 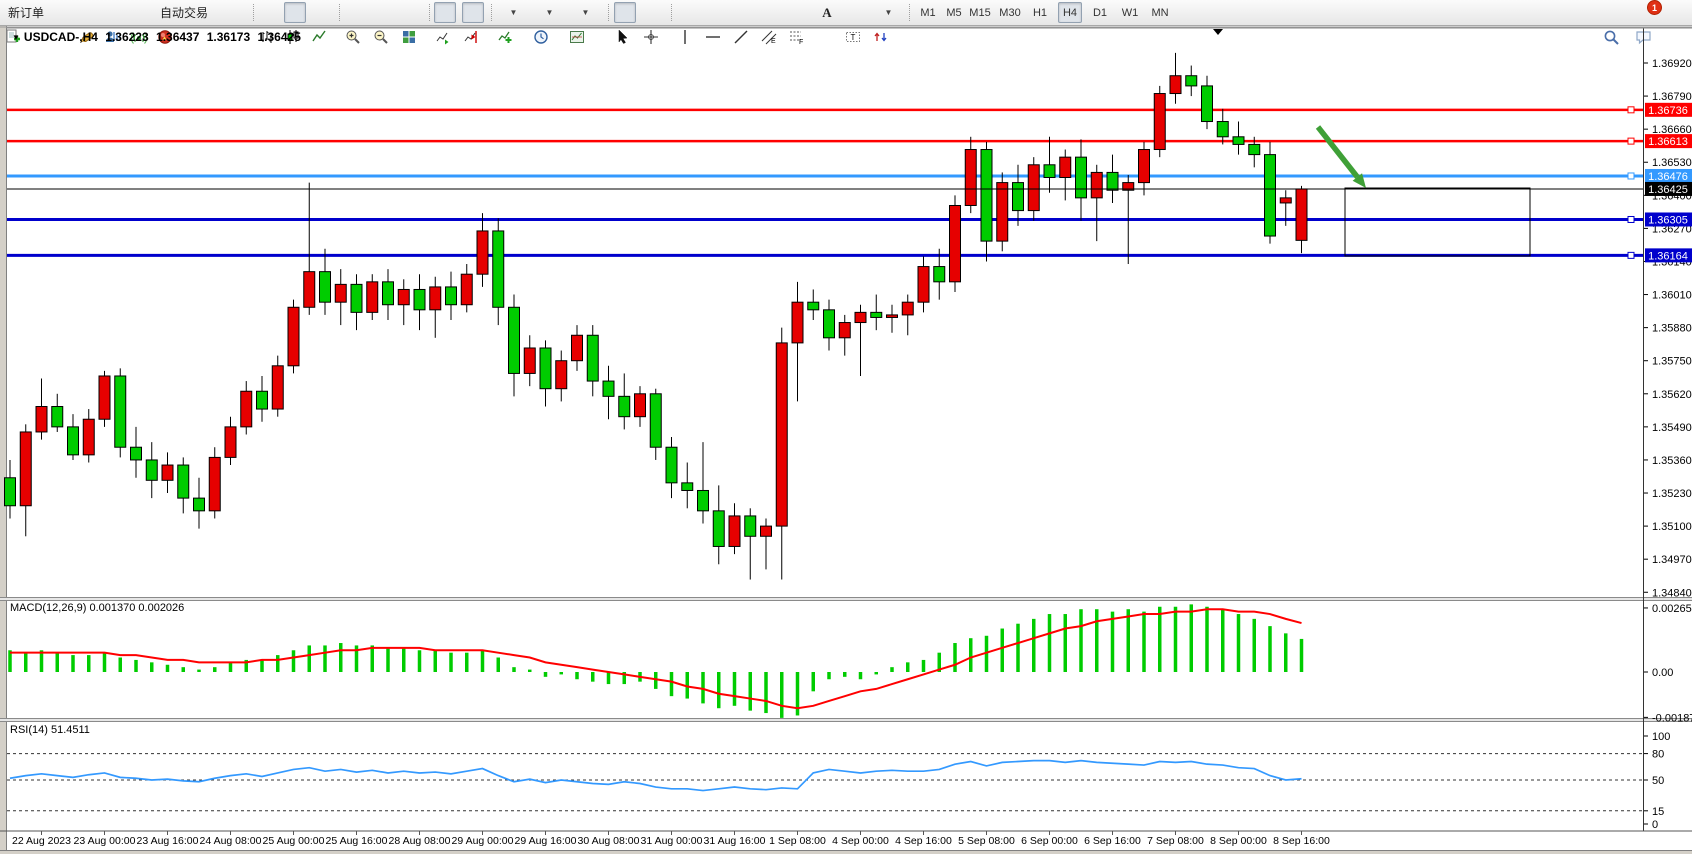 What do you see at coordinates (923, 841) in the screenshot?
I see `svg-text: 4 Sep 16:00` at bounding box center [923, 841].